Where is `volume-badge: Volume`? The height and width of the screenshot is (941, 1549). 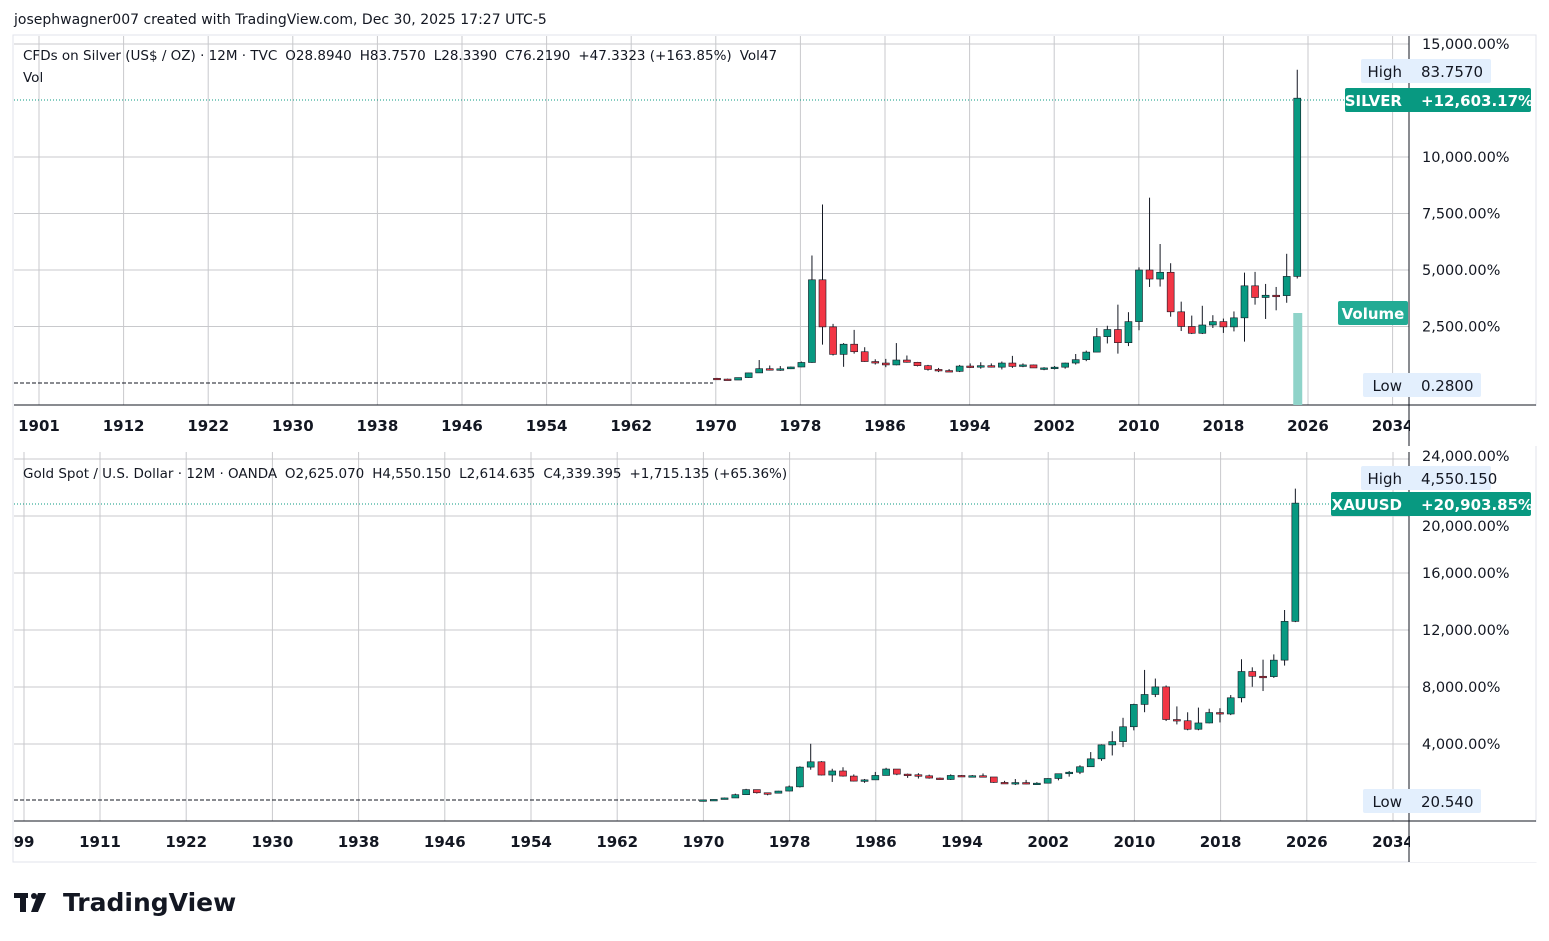
volume-badge: Volume is located at coordinates (1373, 313).